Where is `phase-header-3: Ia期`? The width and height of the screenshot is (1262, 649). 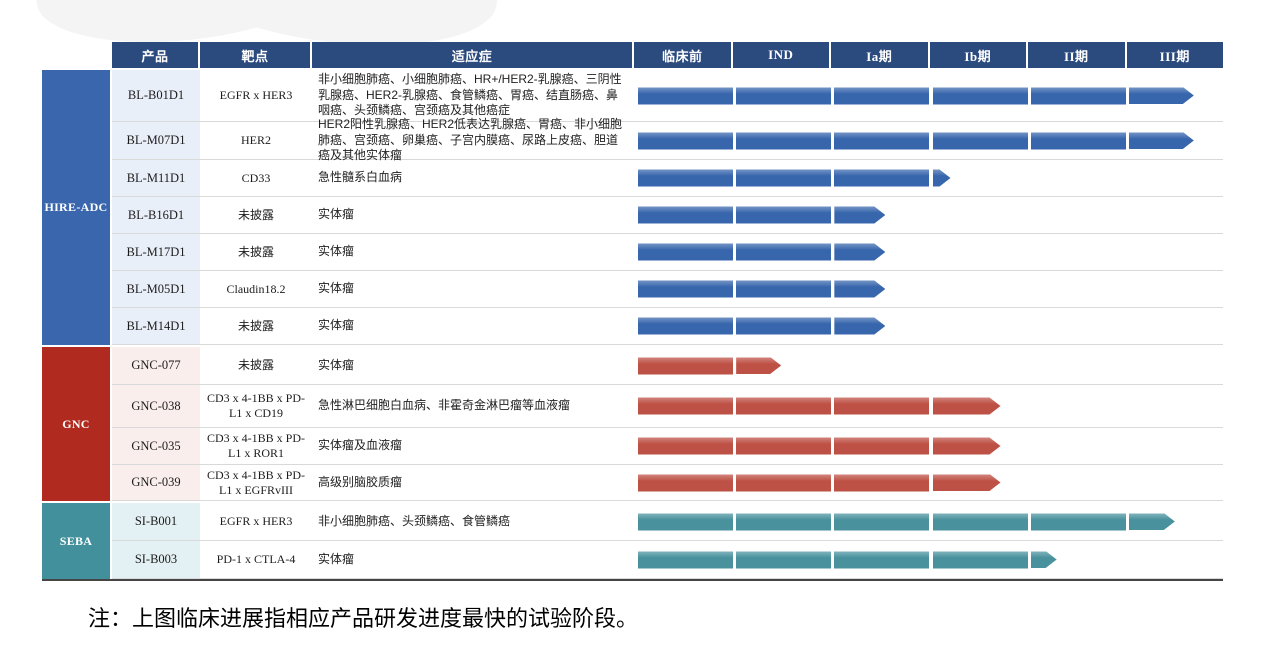
phase-header-3: Ia期 is located at coordinates (880, 55).